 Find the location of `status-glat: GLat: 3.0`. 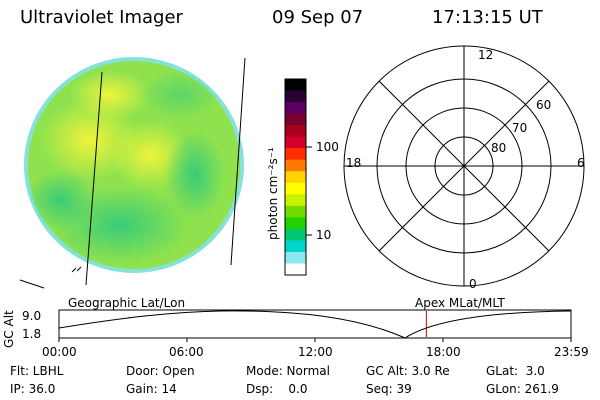

status-glat: GLat: 3.0 is located at coordinates (515, 371).